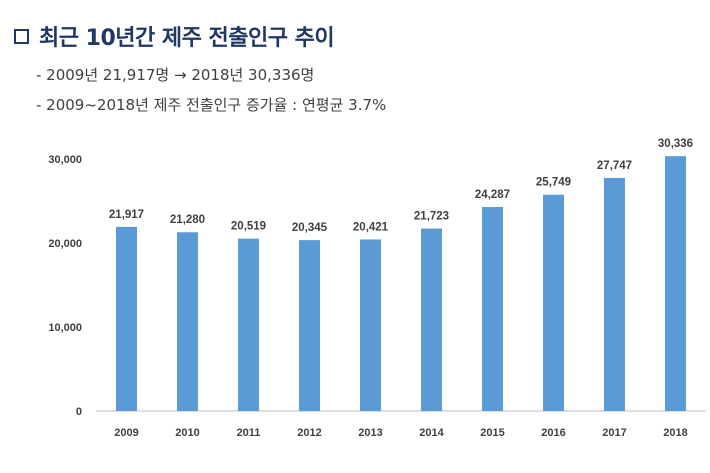  What do you see at coordinates (249, 433) in the screenshot?
I see `x-tick-label: 2011` at bounding box center [249, 433].